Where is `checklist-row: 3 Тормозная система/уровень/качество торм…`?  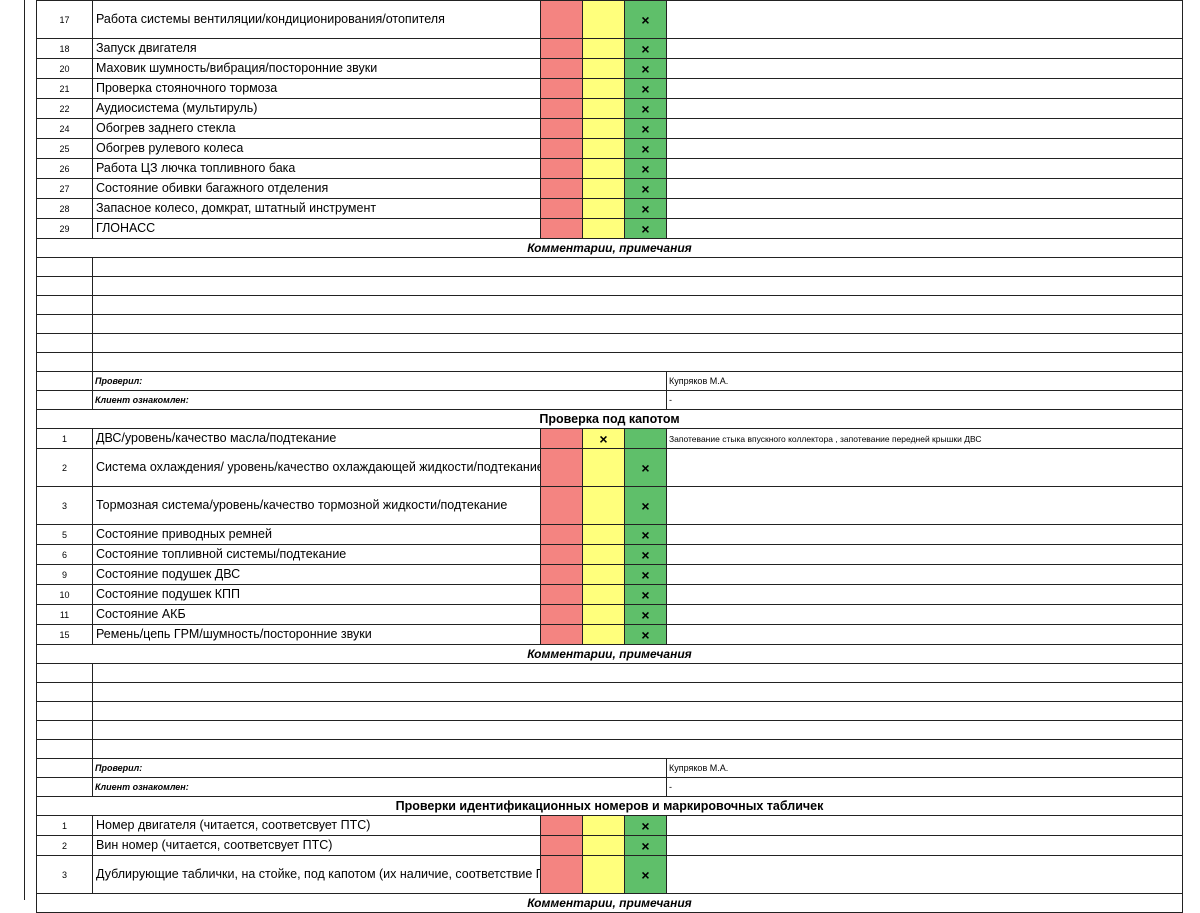
checklist-row: 3 Тормозная система/уровень/качество торм… is located at coordinates (609, 505).